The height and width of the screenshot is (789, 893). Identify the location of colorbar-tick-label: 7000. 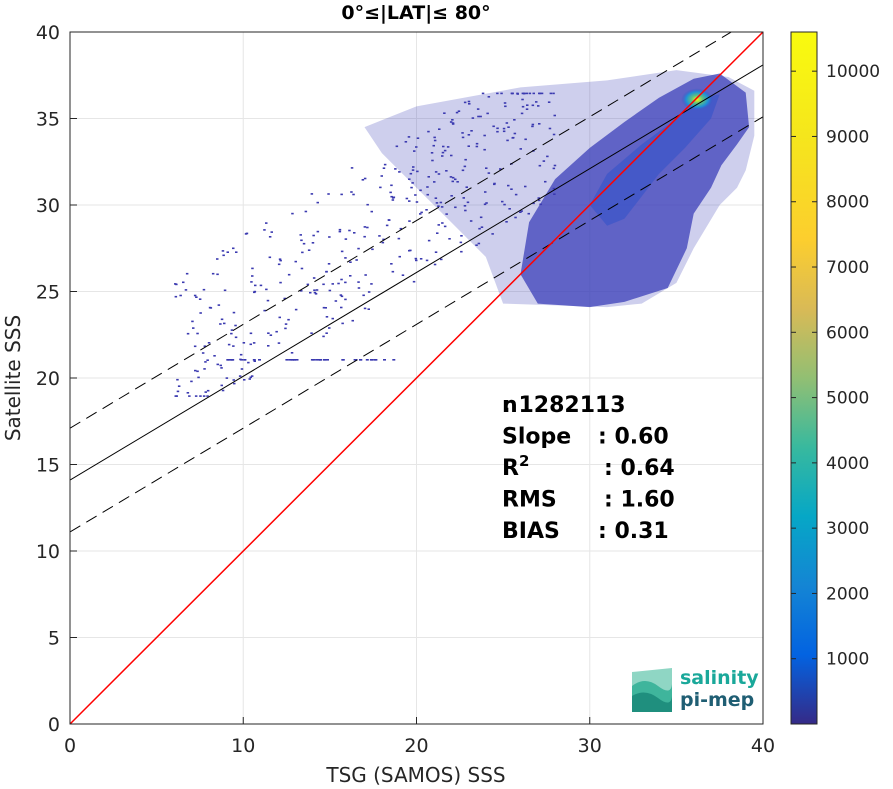
(847, 268).